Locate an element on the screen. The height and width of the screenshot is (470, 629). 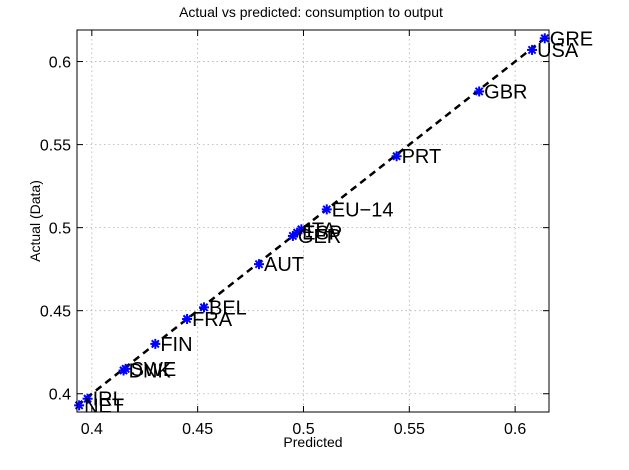
y-tick-label: 0.45 is located at coordinates (55, 312).